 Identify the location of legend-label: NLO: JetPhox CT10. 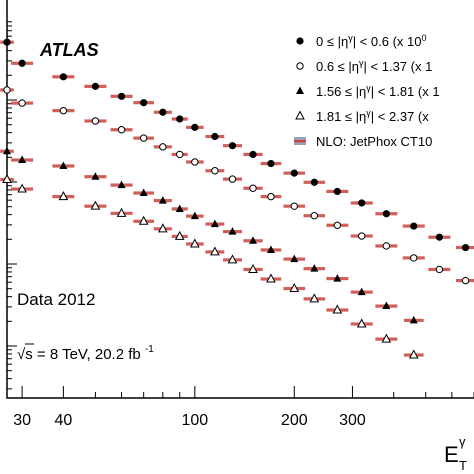
(374, 141).